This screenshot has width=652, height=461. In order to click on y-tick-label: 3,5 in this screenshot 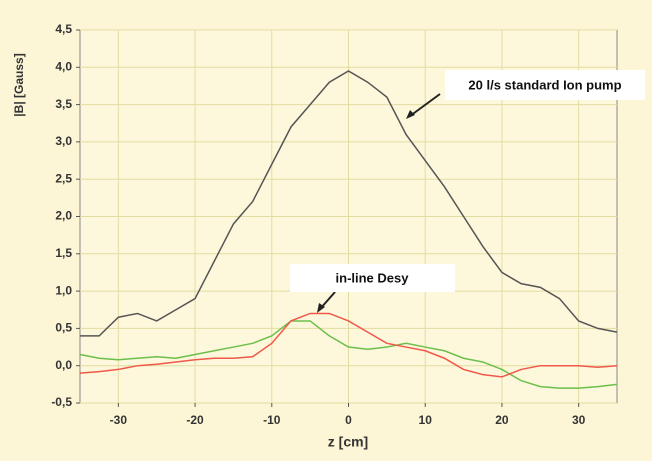, I will do `click(63, 104)`.